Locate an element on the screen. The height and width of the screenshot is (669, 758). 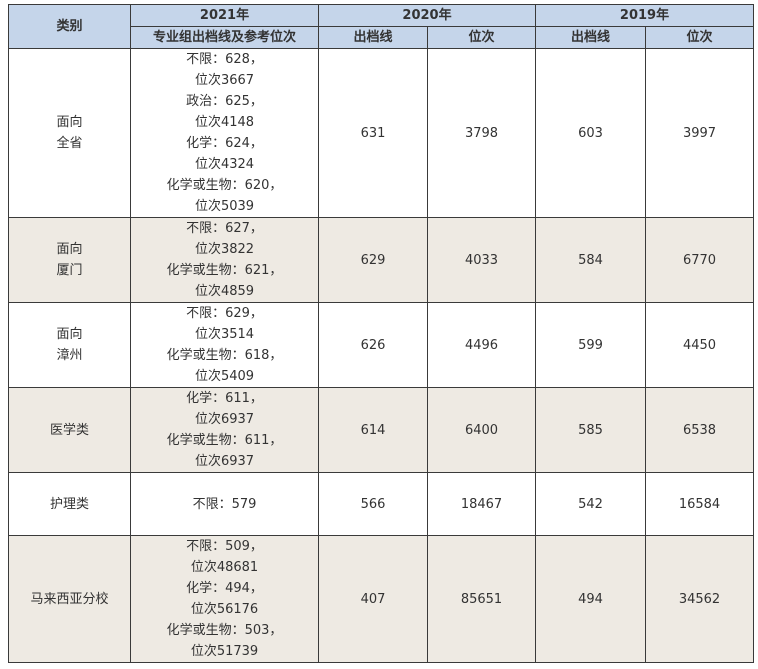
cell-line: 全省 is located at coordinates (69, 143).